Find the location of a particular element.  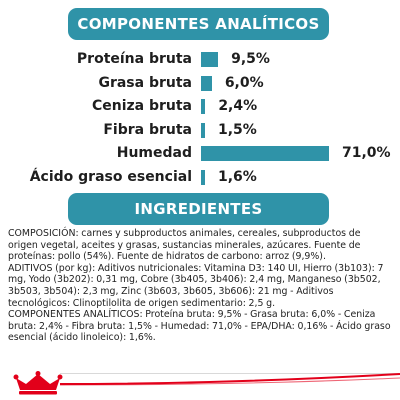

analytical-components-header: COMPONENTES ANALÍTICOS is located at coordinates (198, 24).